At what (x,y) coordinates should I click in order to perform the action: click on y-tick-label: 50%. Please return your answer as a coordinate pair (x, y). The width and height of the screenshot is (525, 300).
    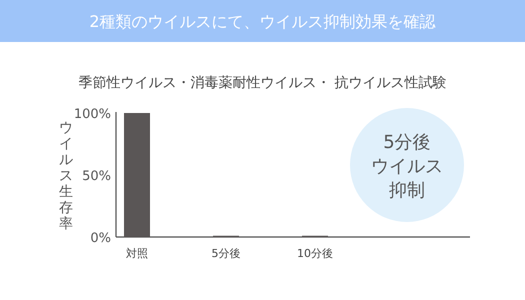
    Looking at the image, I should click on (96, 176).